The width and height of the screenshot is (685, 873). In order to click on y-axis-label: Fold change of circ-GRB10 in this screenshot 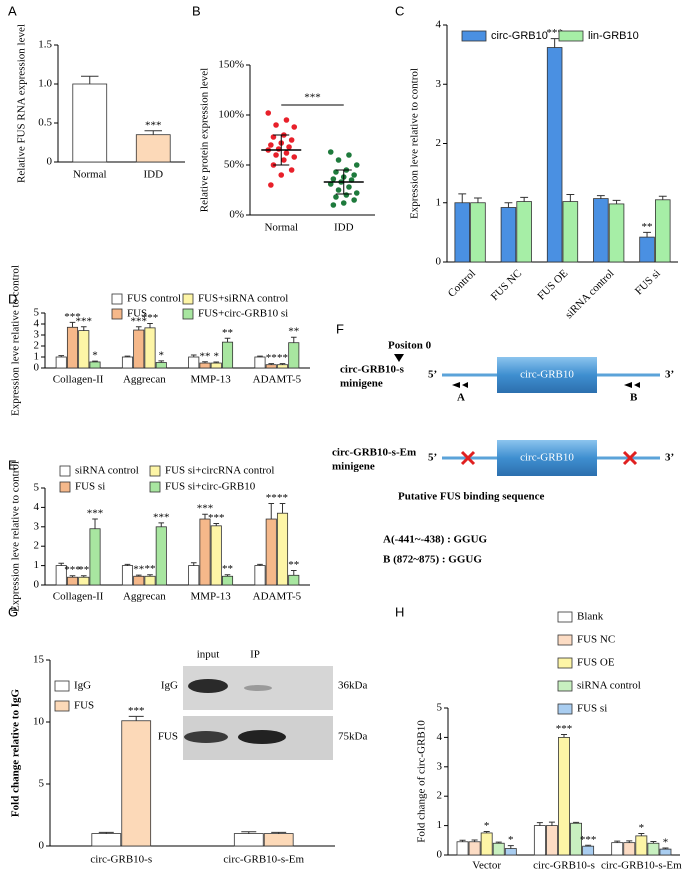, I will do `click(422, 781)`.